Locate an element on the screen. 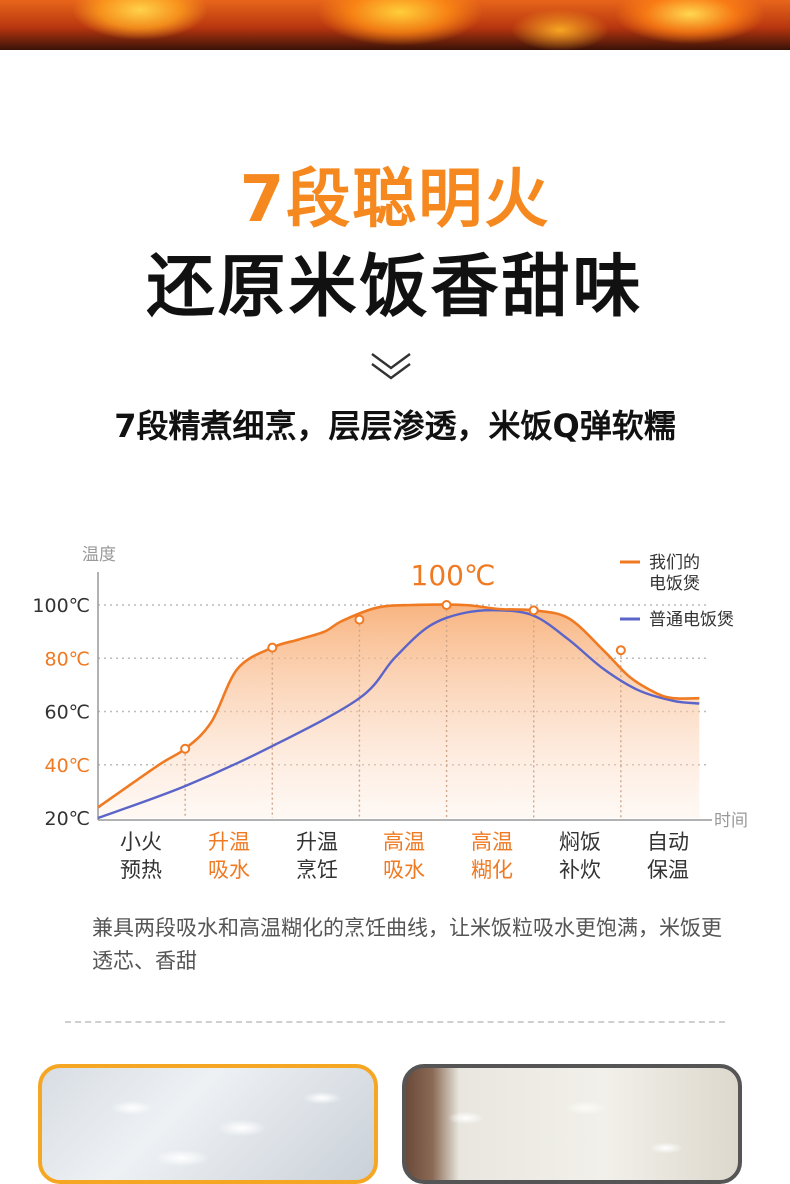 The height and width of the screenshot is (1184, 790). series-line-normal-cooker is located at coordinates (398, 714).